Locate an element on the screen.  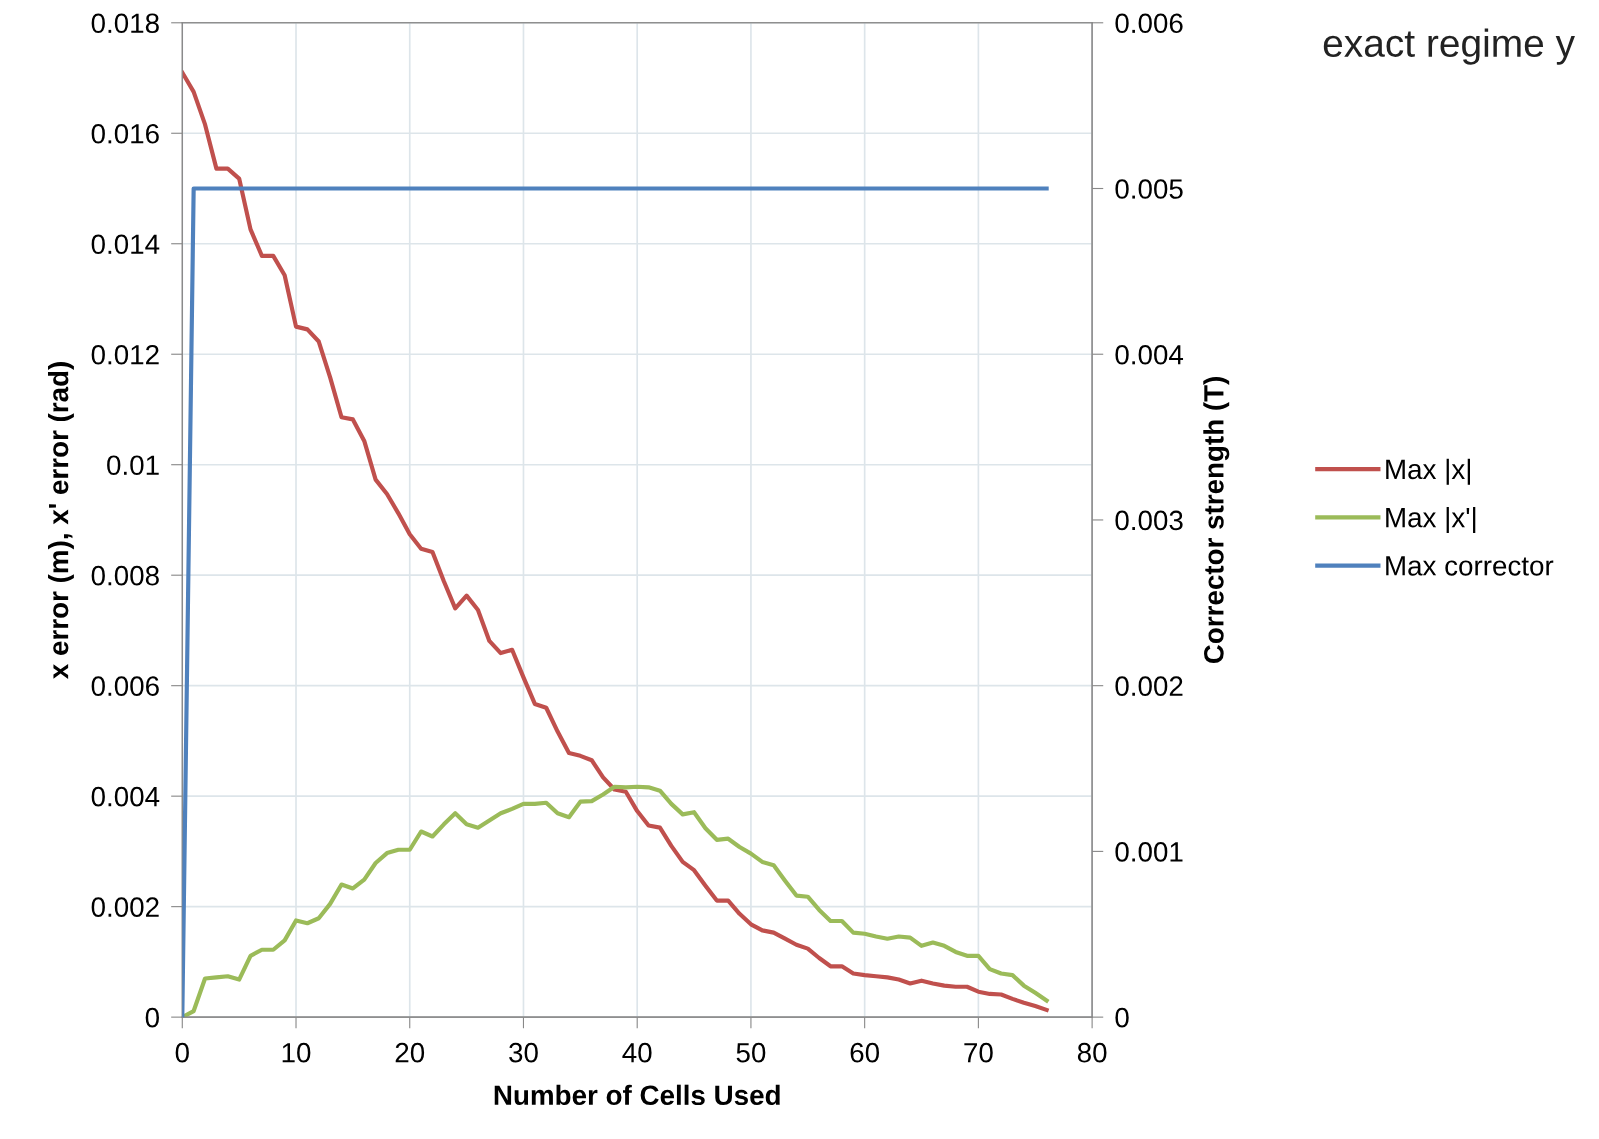
text: exact regime y is located at coordinates (1449, 46).